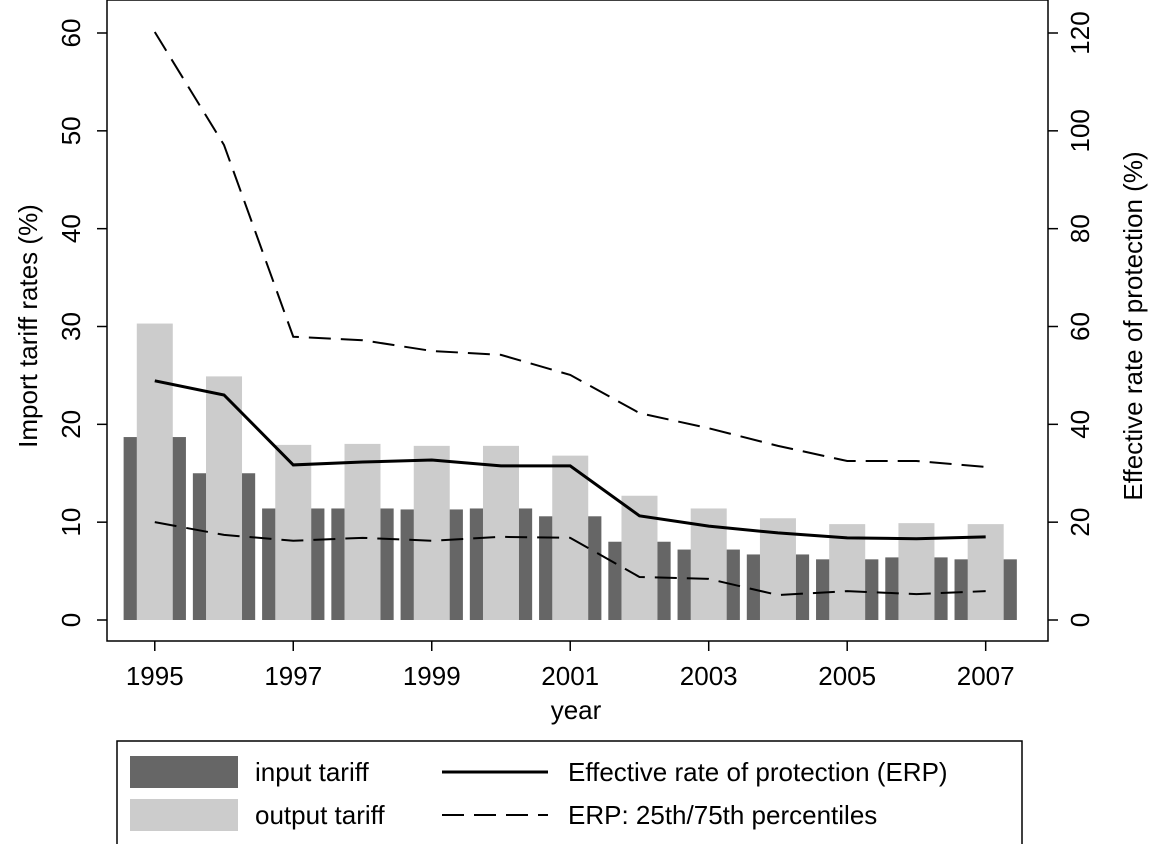 The width and height of the screenshot is (1159, 844). Describe the element at coordinates (1080, 522) in the screenshot. I see `y2-tick-label: 20` at that location.